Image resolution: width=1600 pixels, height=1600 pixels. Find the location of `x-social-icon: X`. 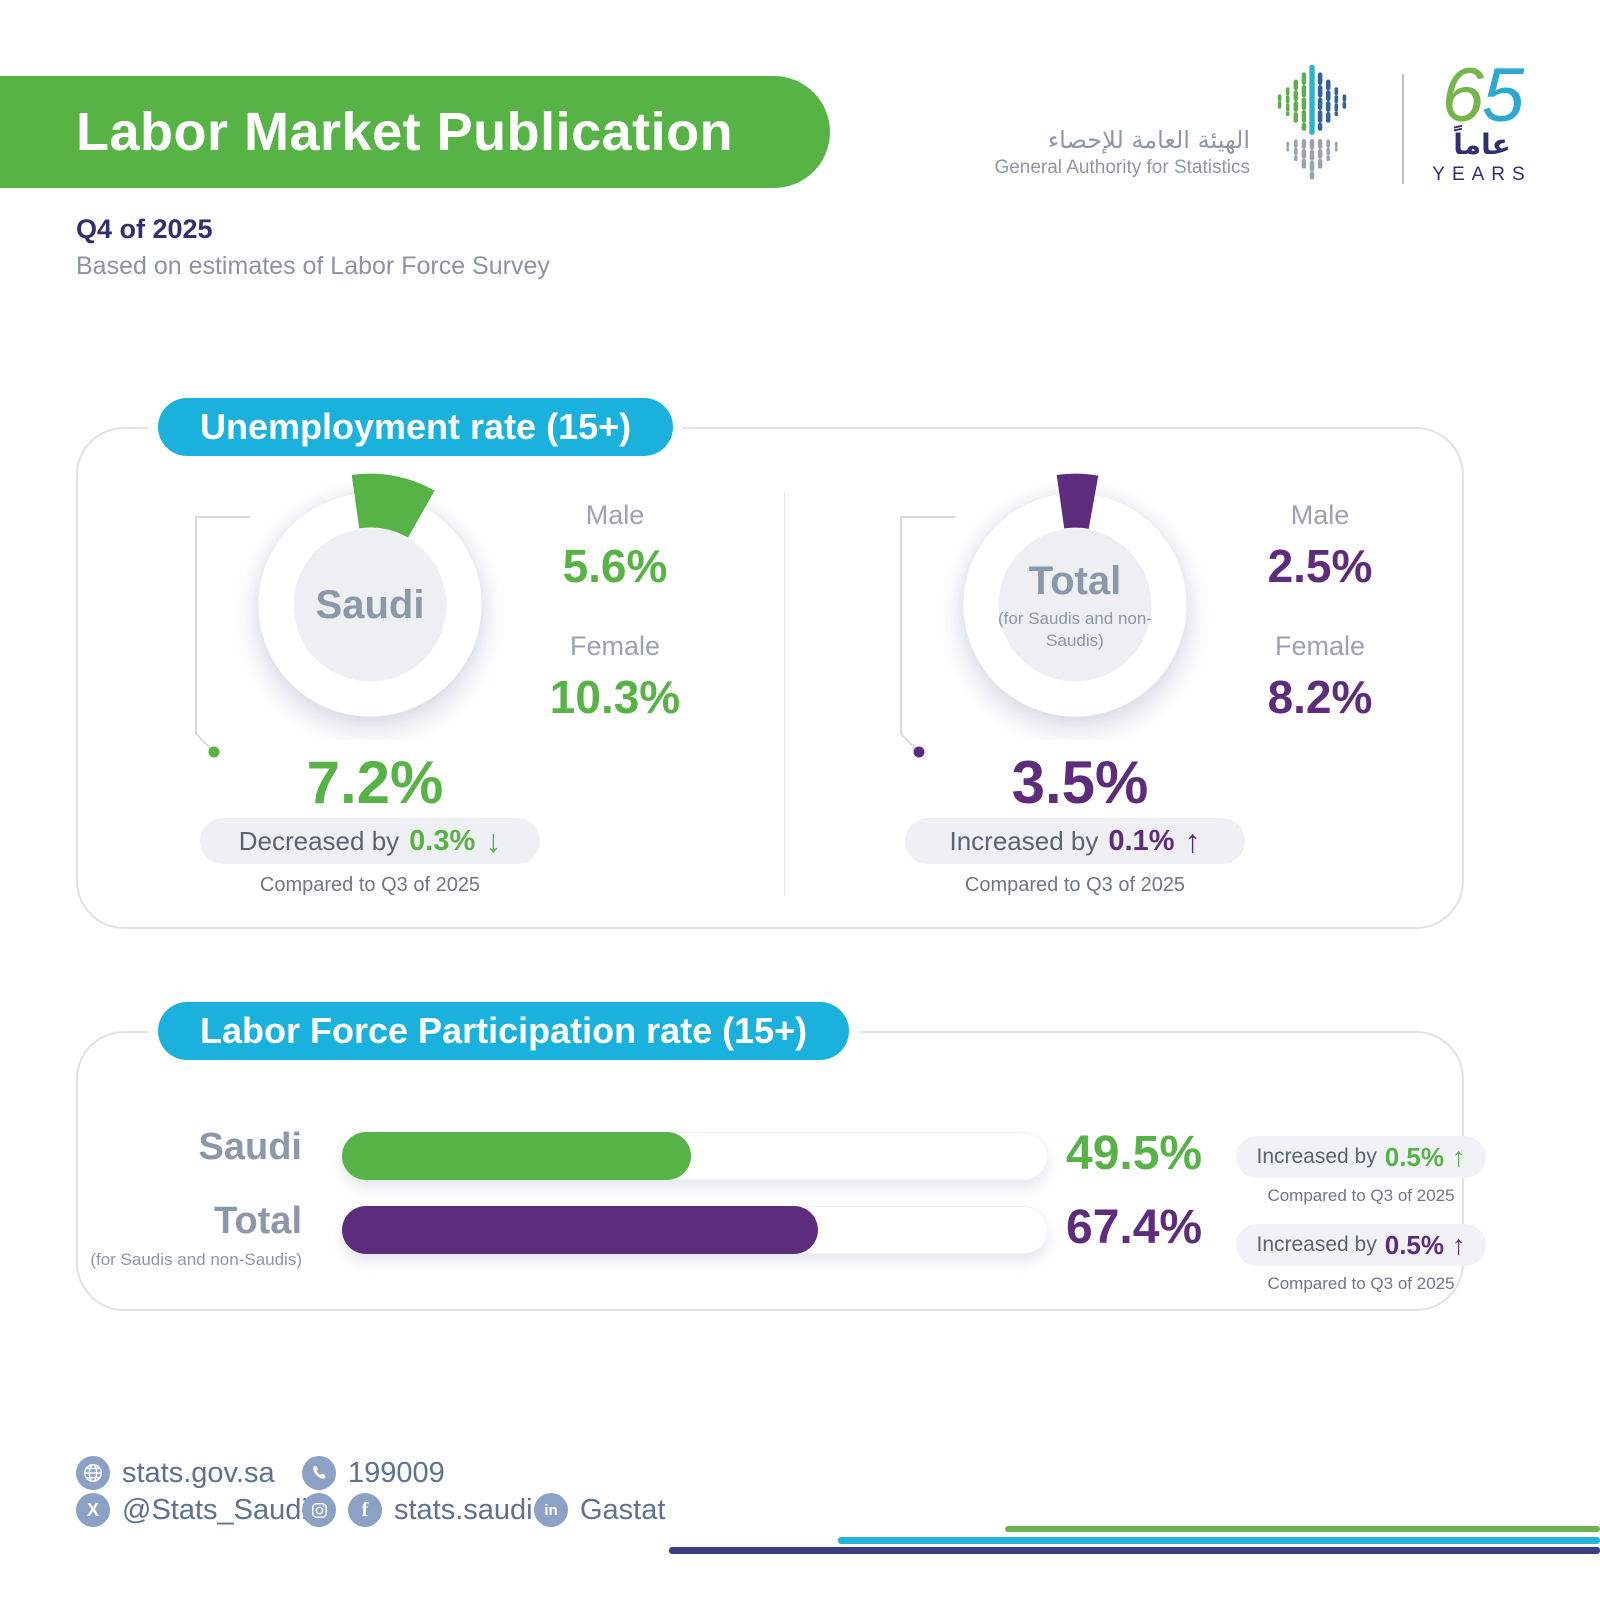

x-social-icon: X is located at coordinates (93, 1510).